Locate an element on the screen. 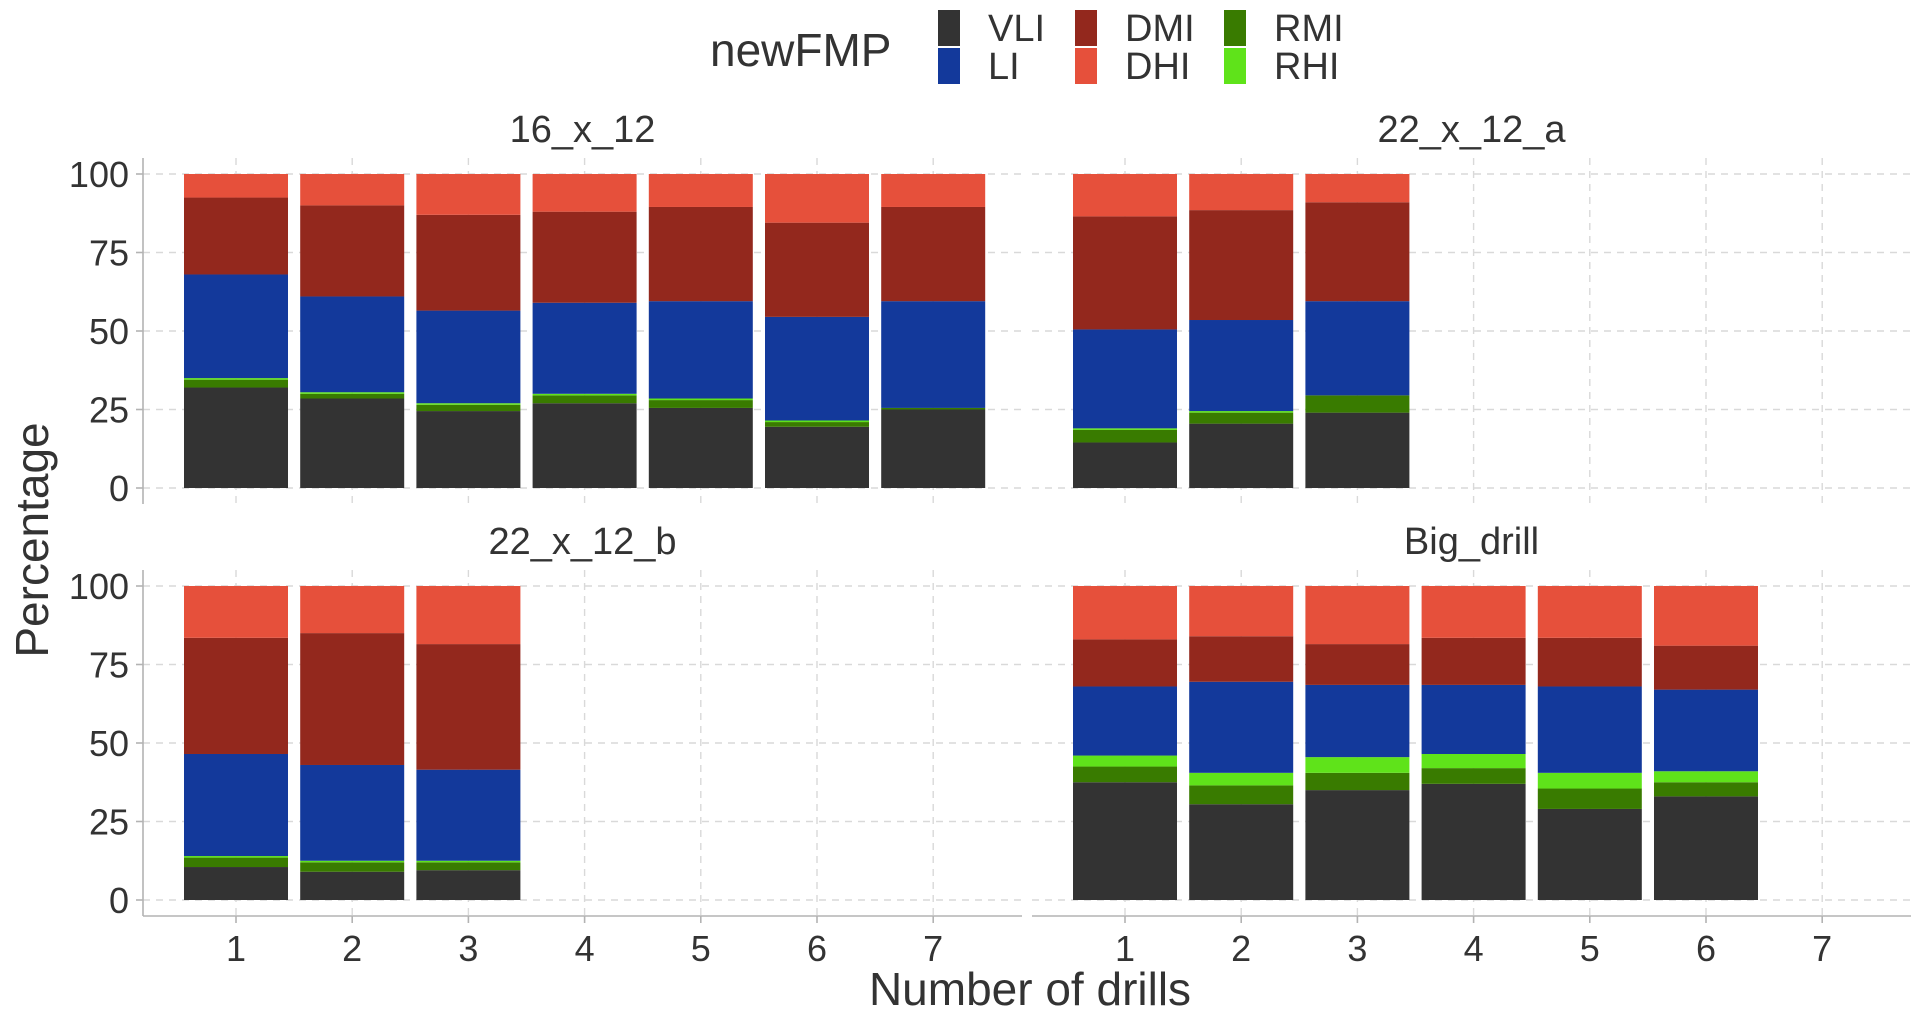 Image resolution: width=1919 pixels, height=1027 pixels. legend-label-vli: VLI is located at coordinates (1016, 29).